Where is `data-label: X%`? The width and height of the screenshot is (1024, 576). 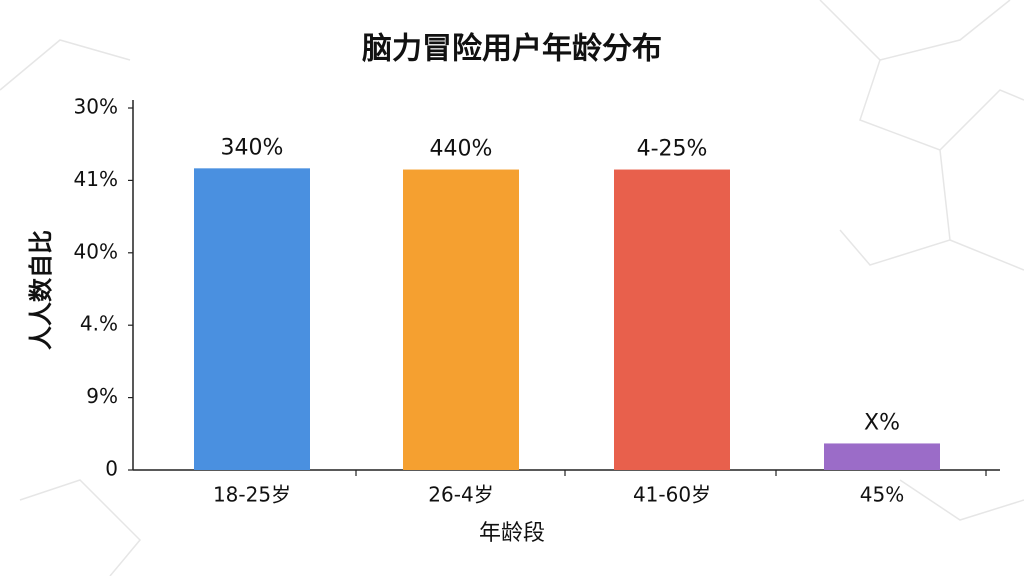 data-label: X% is located at coordinates (882, 422).